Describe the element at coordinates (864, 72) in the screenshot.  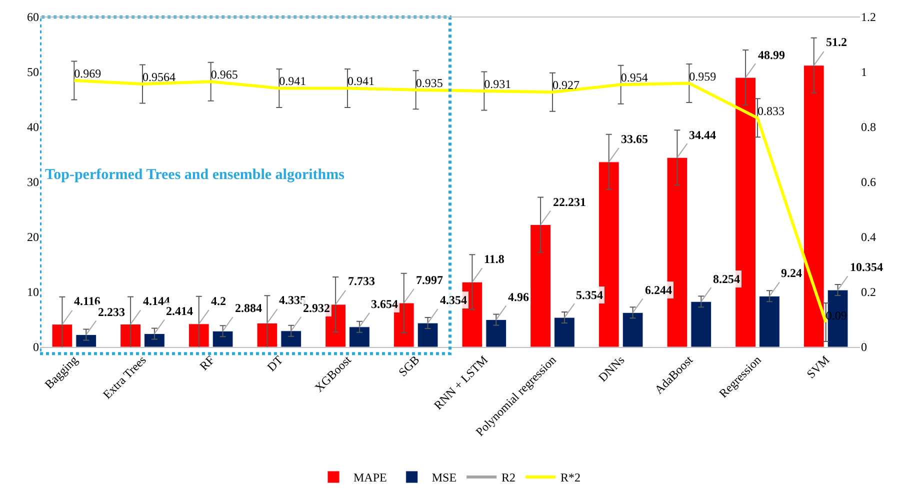
I see `y2-tick-label: 1` at that location.